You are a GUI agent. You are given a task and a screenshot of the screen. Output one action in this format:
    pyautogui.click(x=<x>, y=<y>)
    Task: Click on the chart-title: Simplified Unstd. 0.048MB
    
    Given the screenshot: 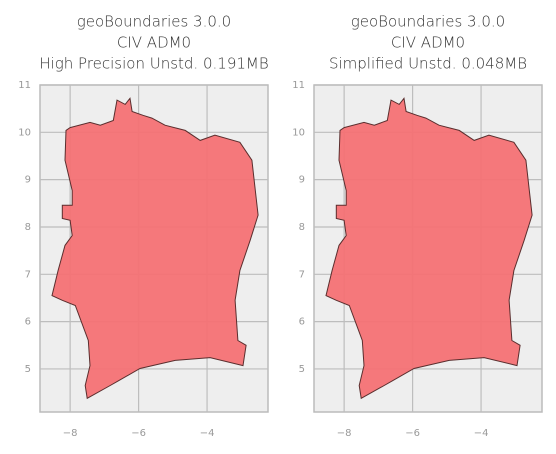 What is the action you would take?
    pyautogui.click(x=428, y=64)
    